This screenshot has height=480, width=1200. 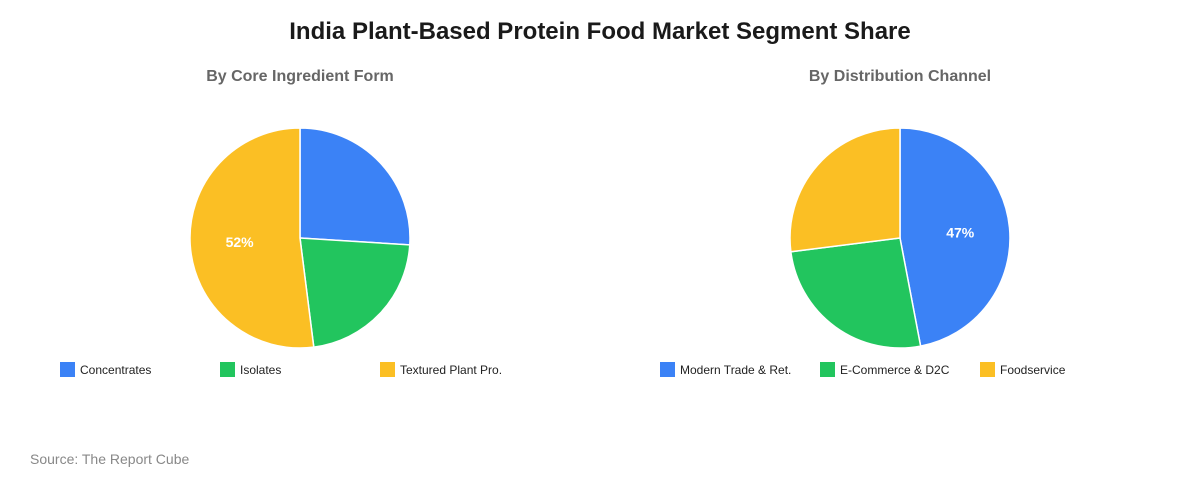 What do you see at coordinates (240, 242) in the screenshot?
I see `pie-data-label-textured-plant-pro: 52%` at bounding box center [240, 242].